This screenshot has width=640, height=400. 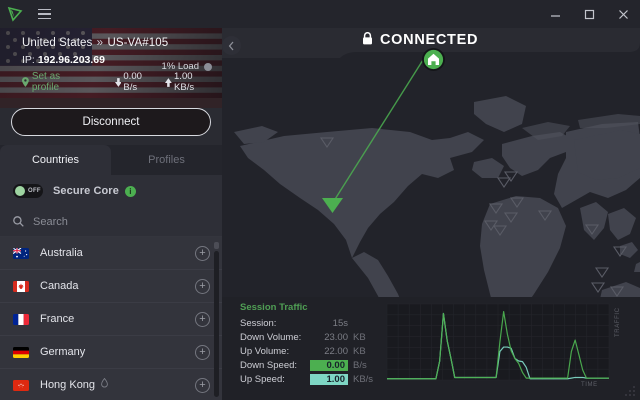 What do you see at coordinates (57, 319) in the screenshot?
I see `country-name: France` at bounding box center [57, 319].